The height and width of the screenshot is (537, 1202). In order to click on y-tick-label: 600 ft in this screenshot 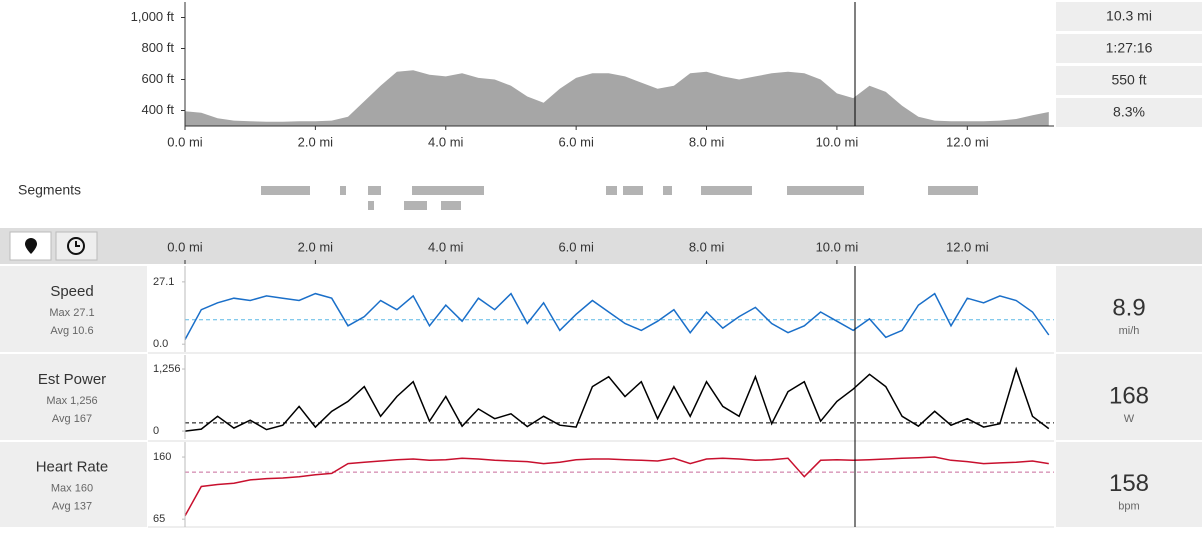, I will do `click(157, 78)`.